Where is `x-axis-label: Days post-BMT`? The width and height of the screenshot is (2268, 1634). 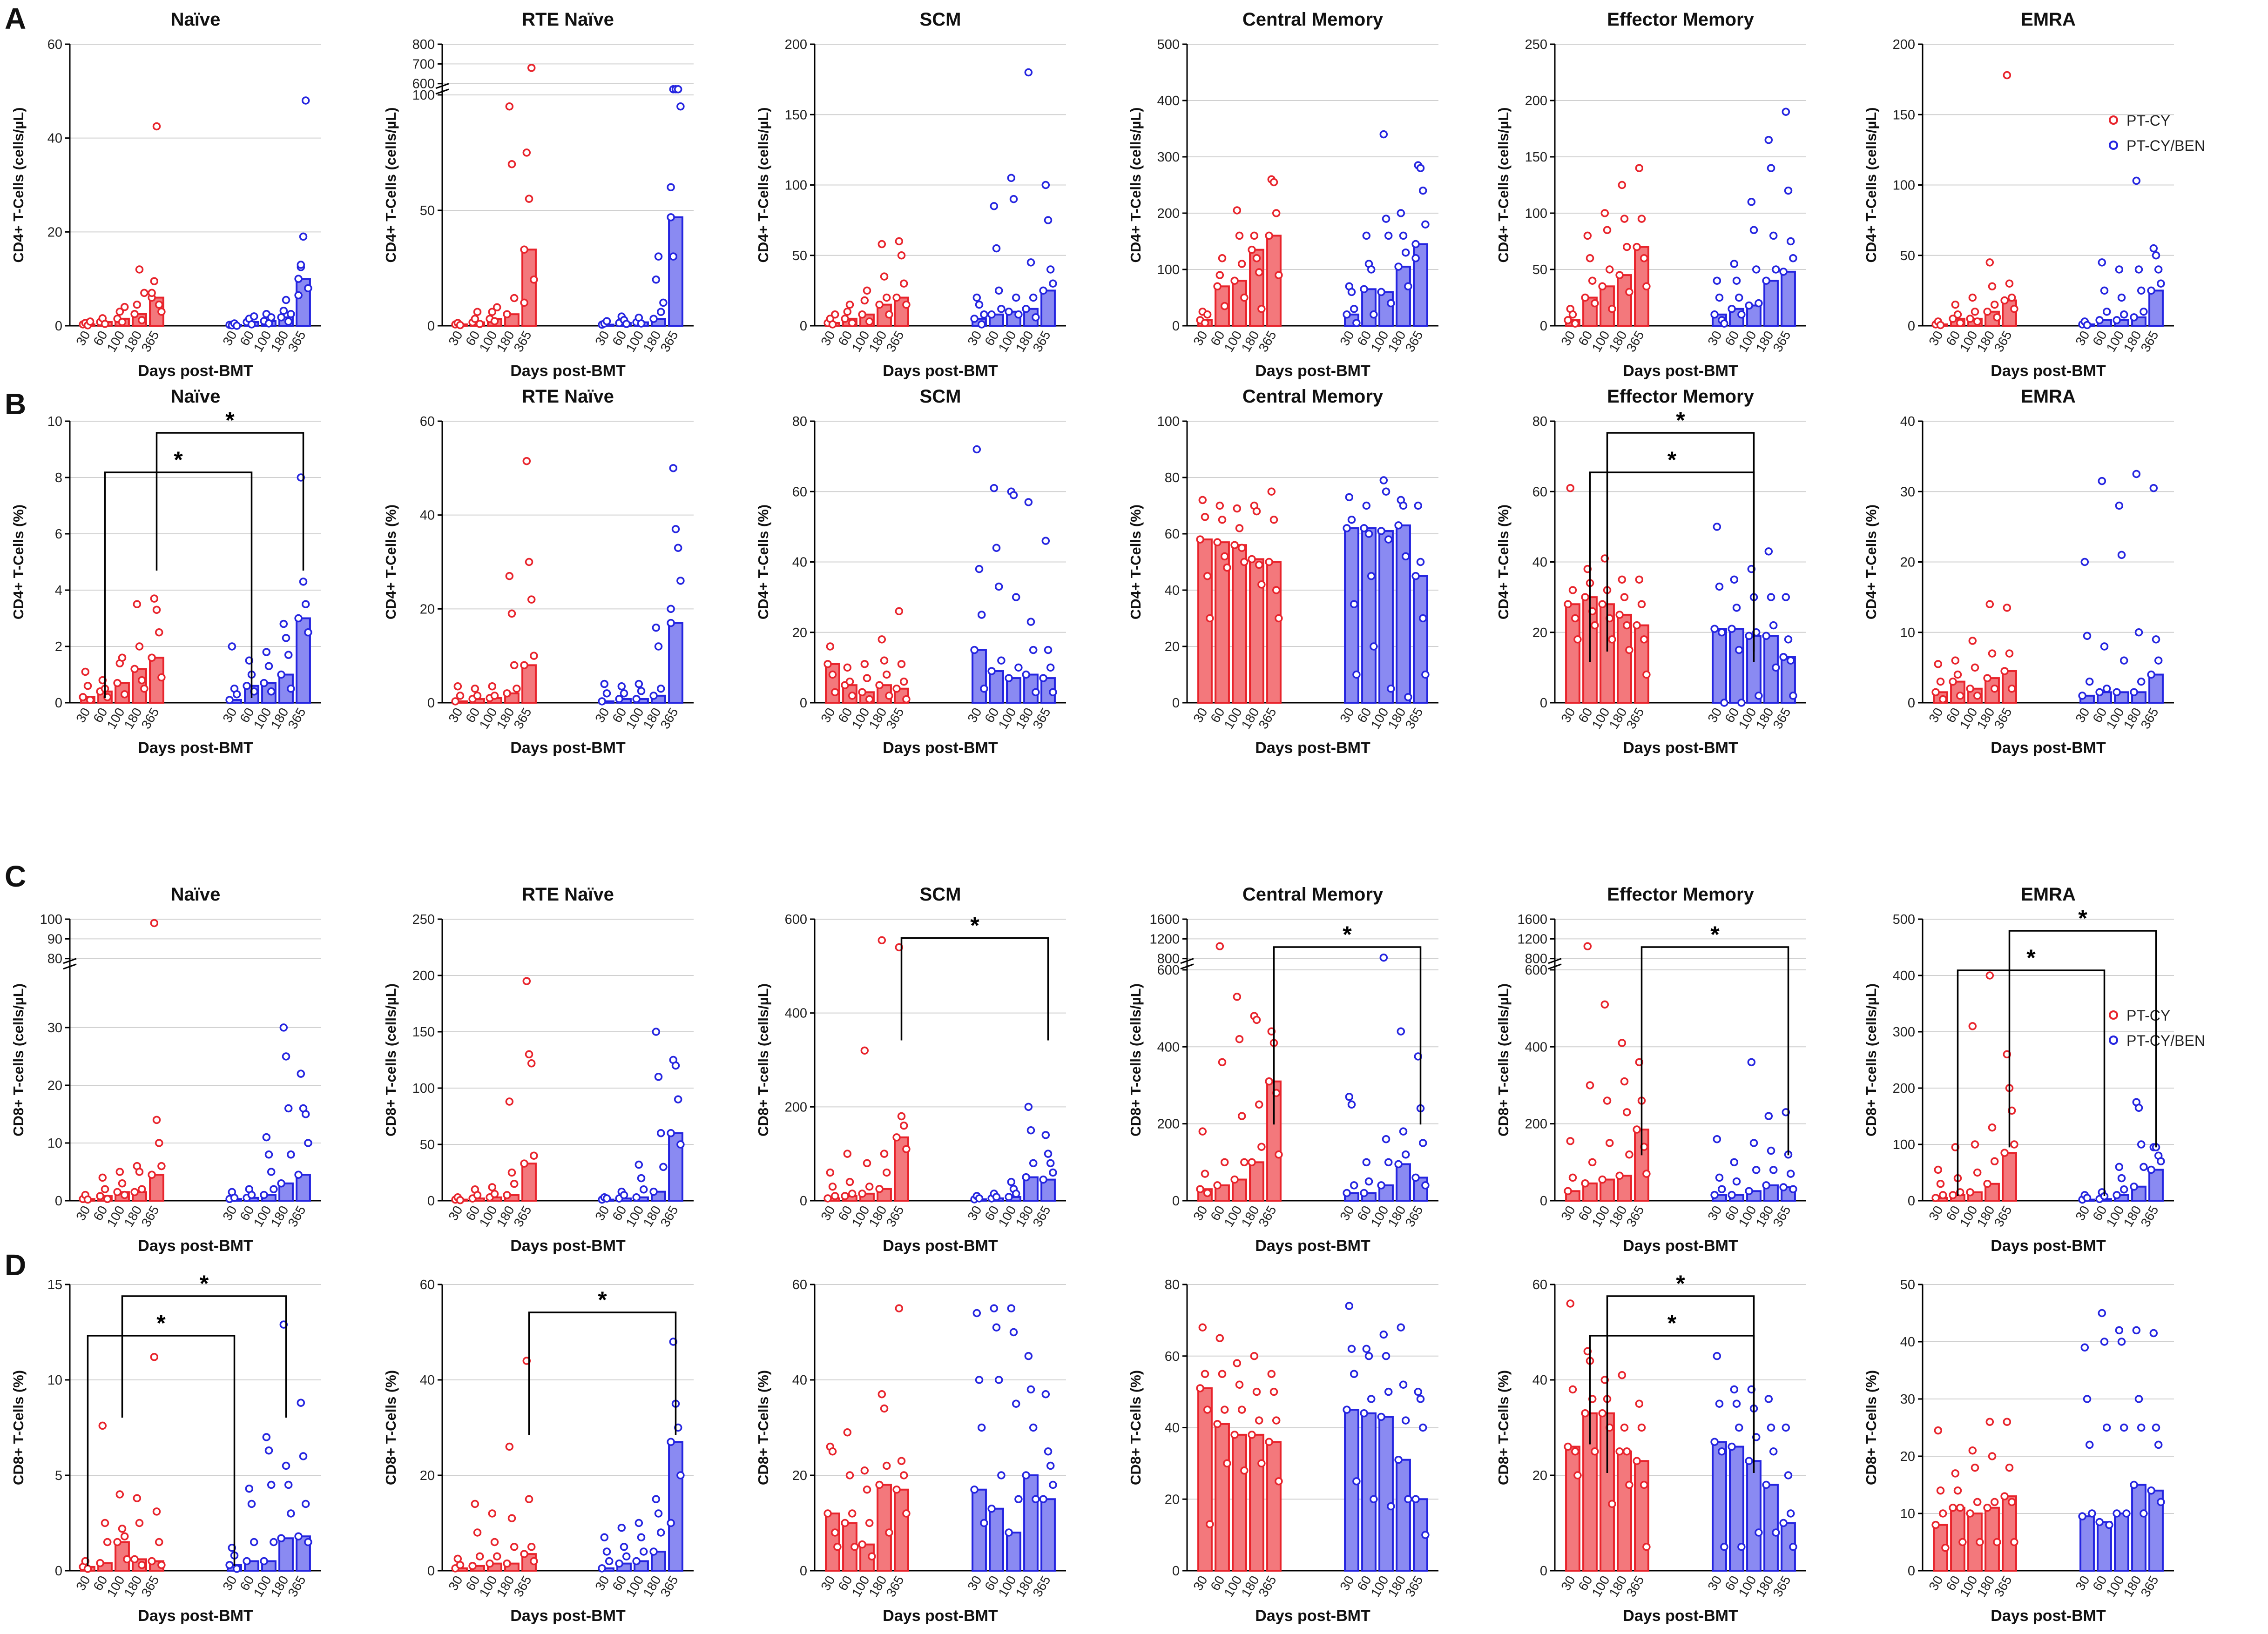 x-axis-label: Days post-BMT is located at coordinates (1313, 748).